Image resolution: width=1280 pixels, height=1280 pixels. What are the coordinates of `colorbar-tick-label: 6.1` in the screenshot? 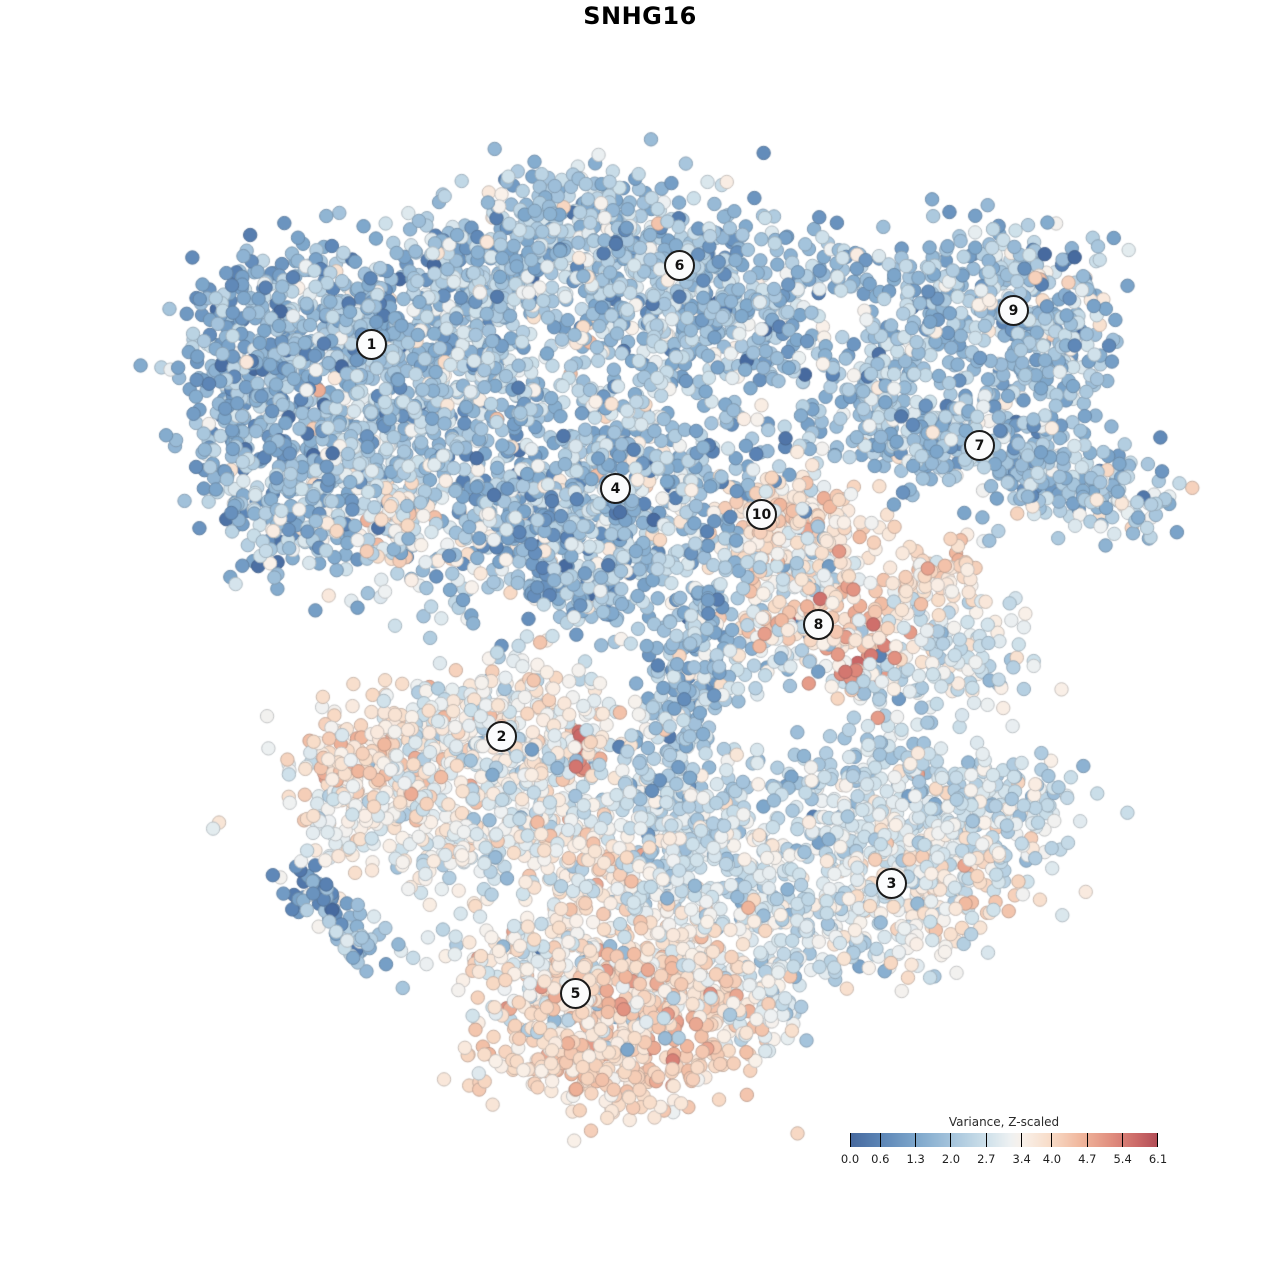 It's located at (1158, 1159).